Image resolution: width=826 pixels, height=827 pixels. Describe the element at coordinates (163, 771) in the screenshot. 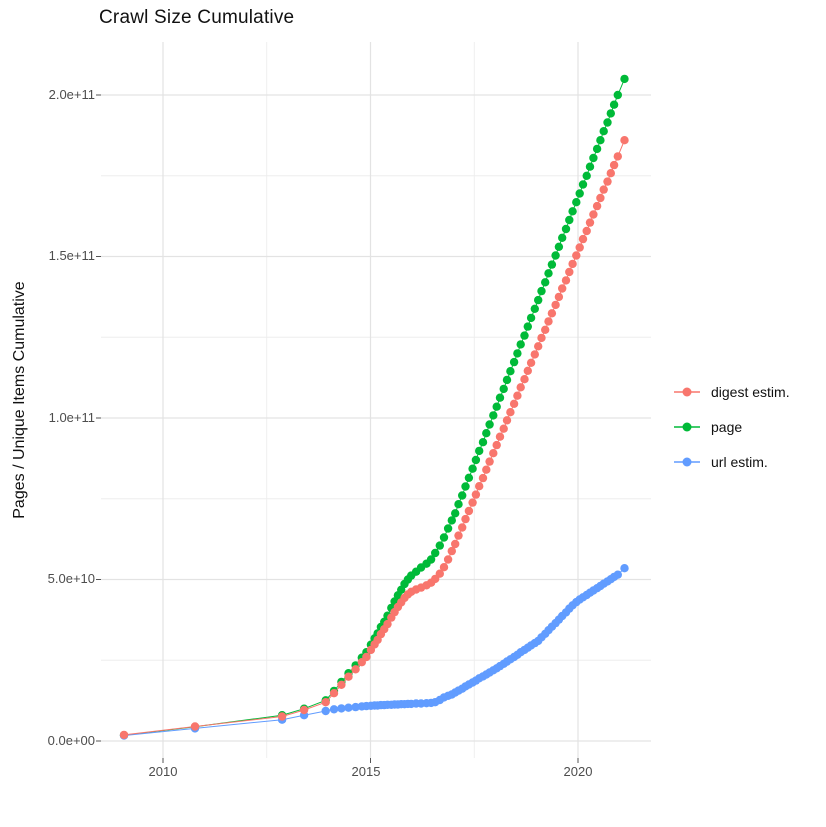

I see `x-tick-label: 2010` at that location.